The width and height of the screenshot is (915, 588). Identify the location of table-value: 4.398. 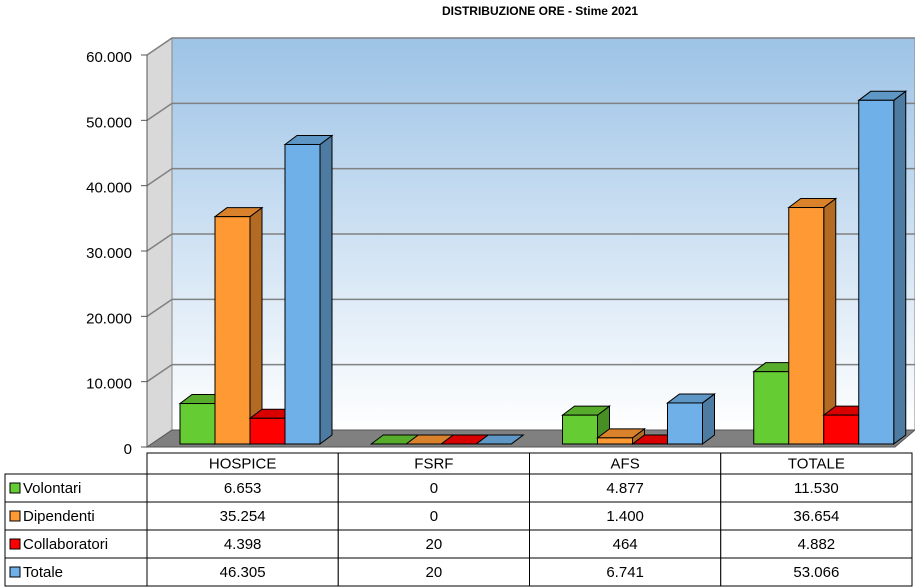
(243, 544).